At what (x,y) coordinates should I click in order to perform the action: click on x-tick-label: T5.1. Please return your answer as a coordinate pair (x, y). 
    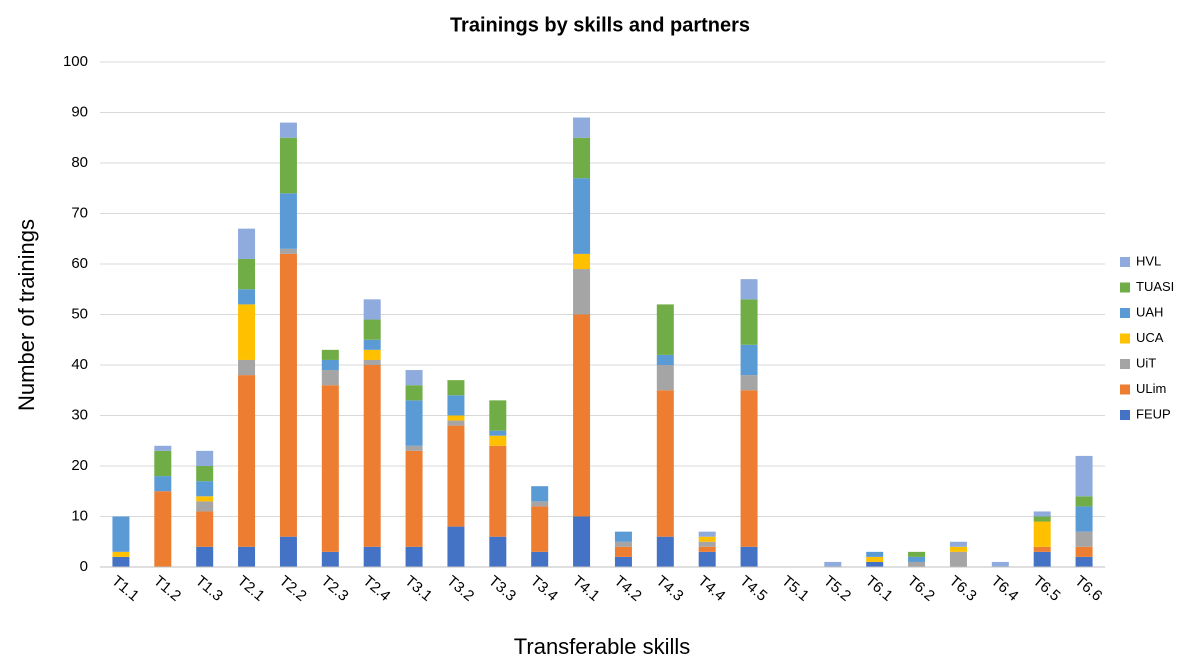
    Looking at the image, I should click on (795, 588).